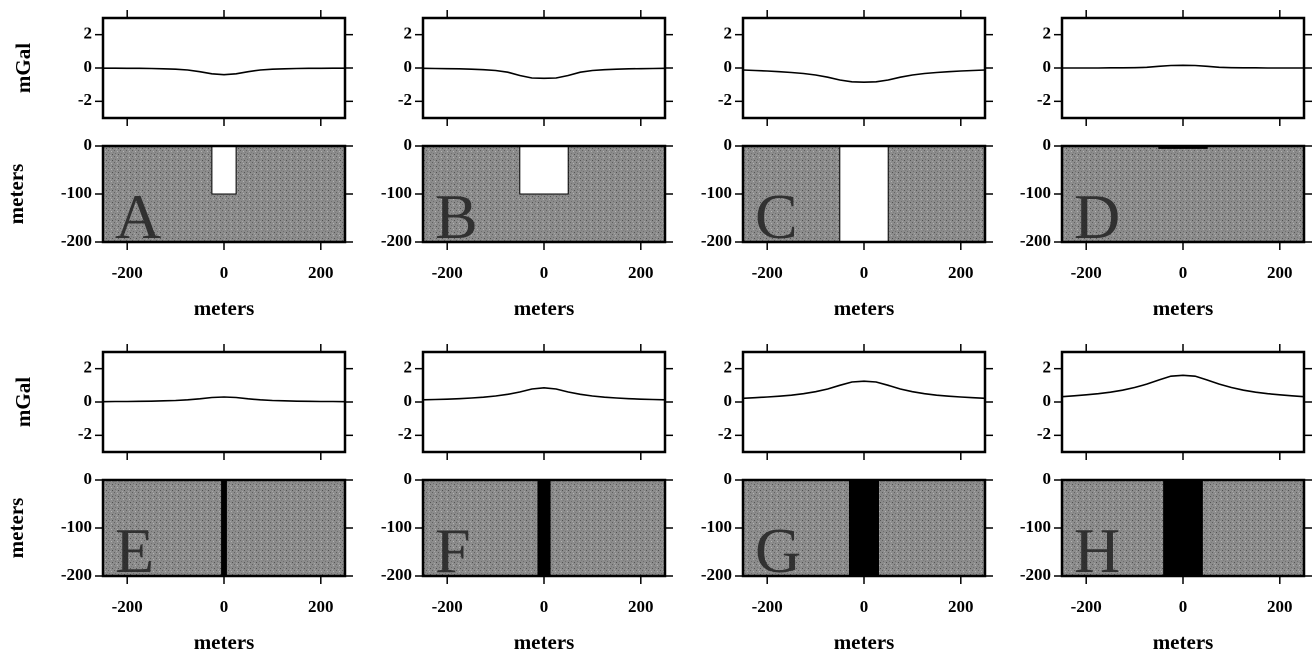  What do you see at coordinates (456, 216) in the screenshot?
I see `panel-letter: B` at bounding box center [456, 216].